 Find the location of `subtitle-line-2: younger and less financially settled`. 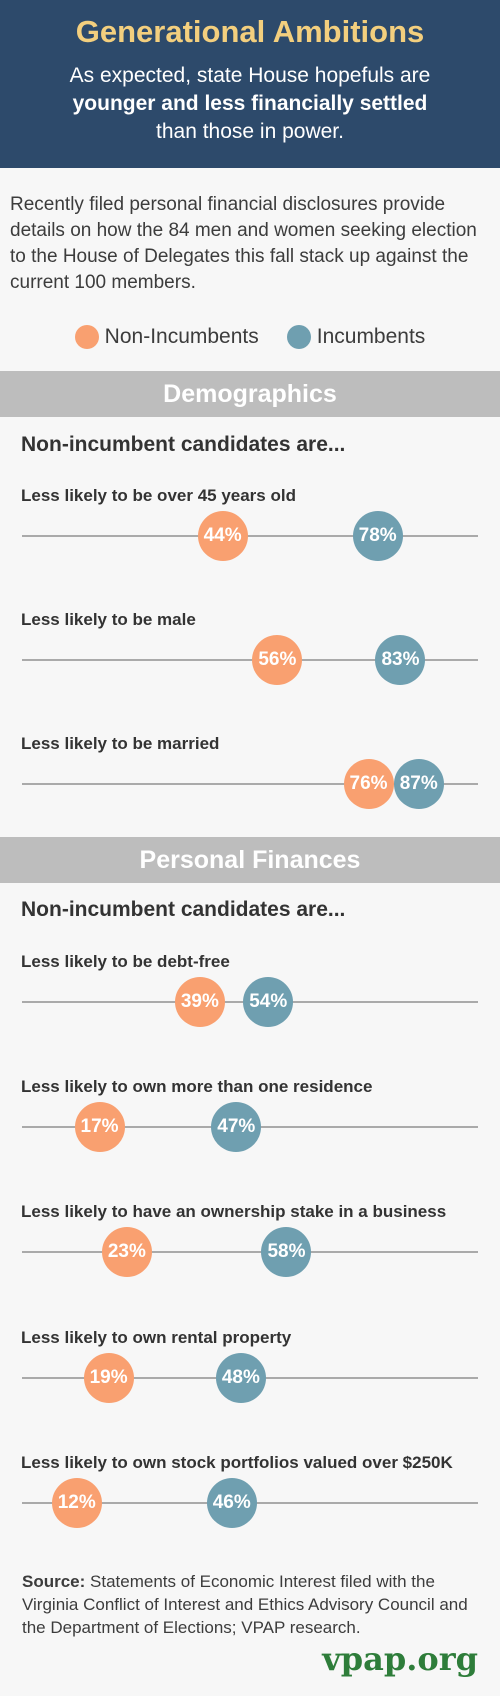

subtitle-line-2: younger and less financially settled is located at coordinates (250, 104).